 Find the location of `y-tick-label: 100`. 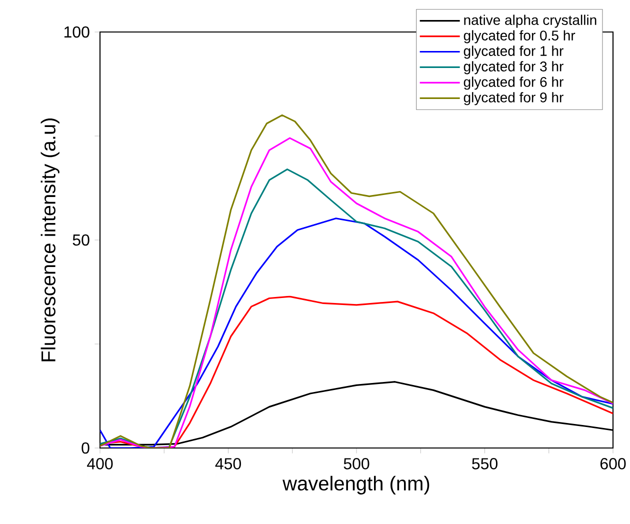

y-tick-label: 100 is located at coordinates (77, 32).